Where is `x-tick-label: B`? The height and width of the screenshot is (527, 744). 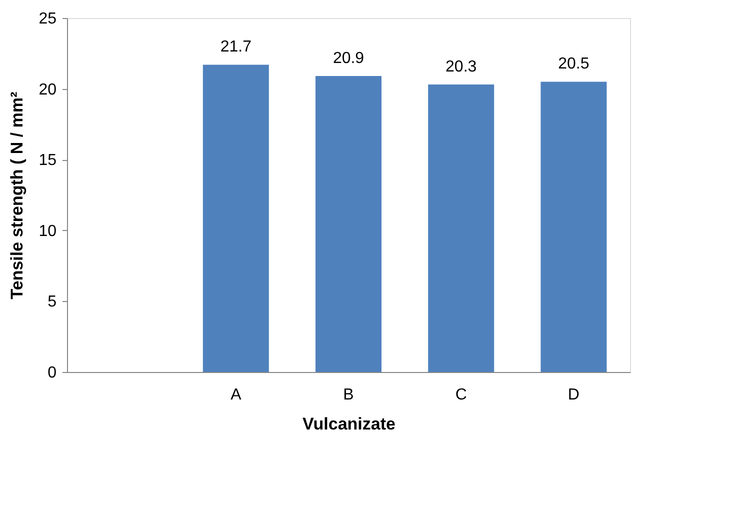 x-tick-label: B is located at coordinates (348, 395).